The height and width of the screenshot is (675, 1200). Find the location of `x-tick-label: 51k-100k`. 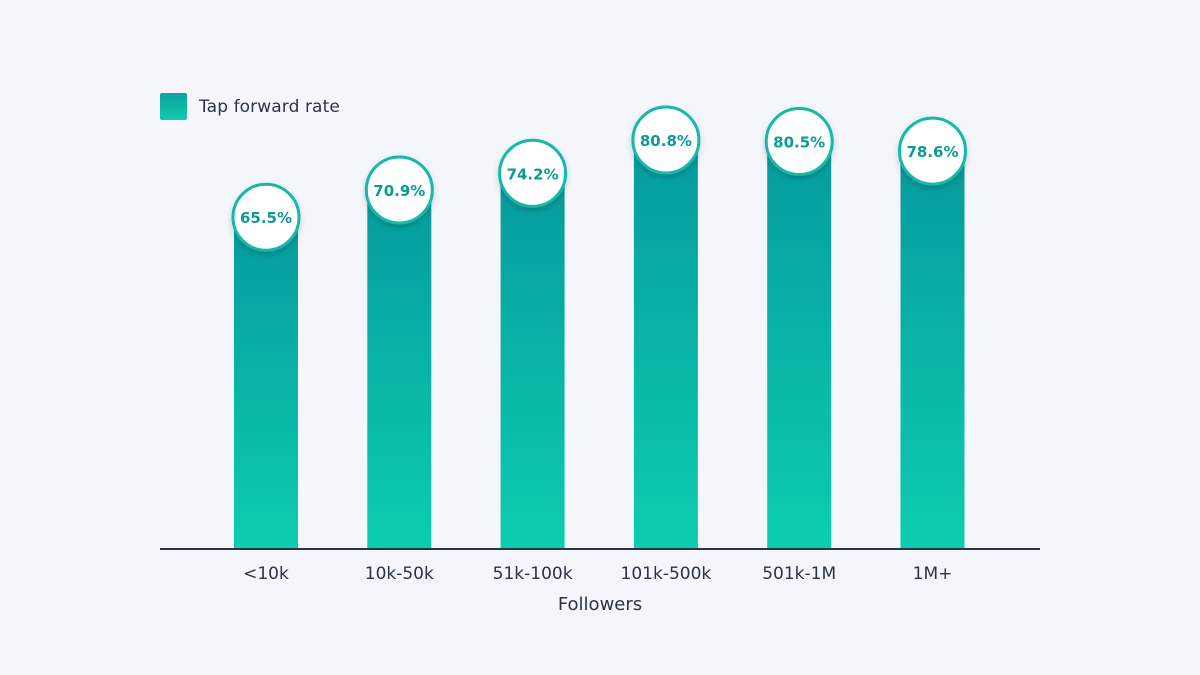

x-tick-label: 51k-100k is located at coordinates (533, 574).